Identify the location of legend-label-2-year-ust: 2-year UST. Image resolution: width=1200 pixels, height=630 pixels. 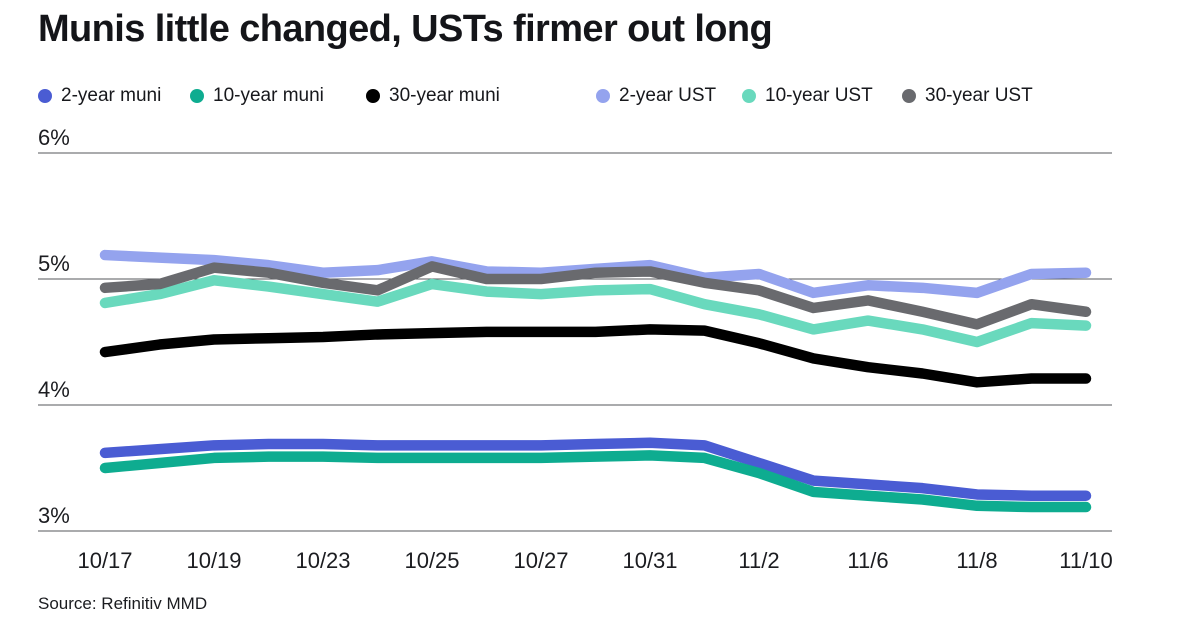
(668, 95).